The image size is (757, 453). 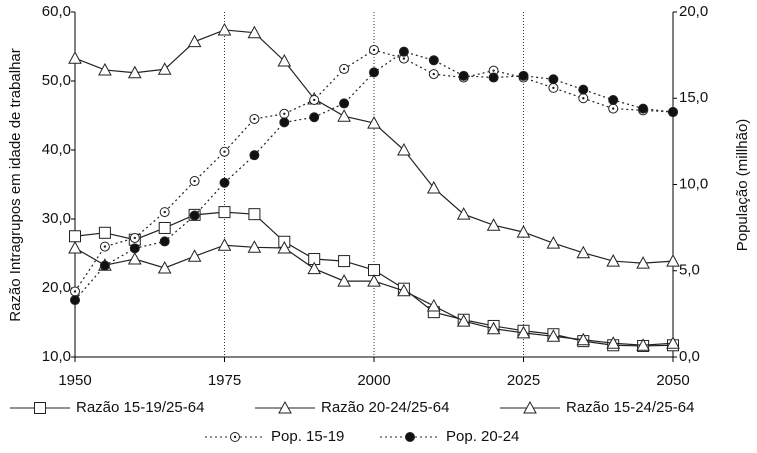 I want to click on y2-tick-label: 20,0, so click(x=693, y=11).